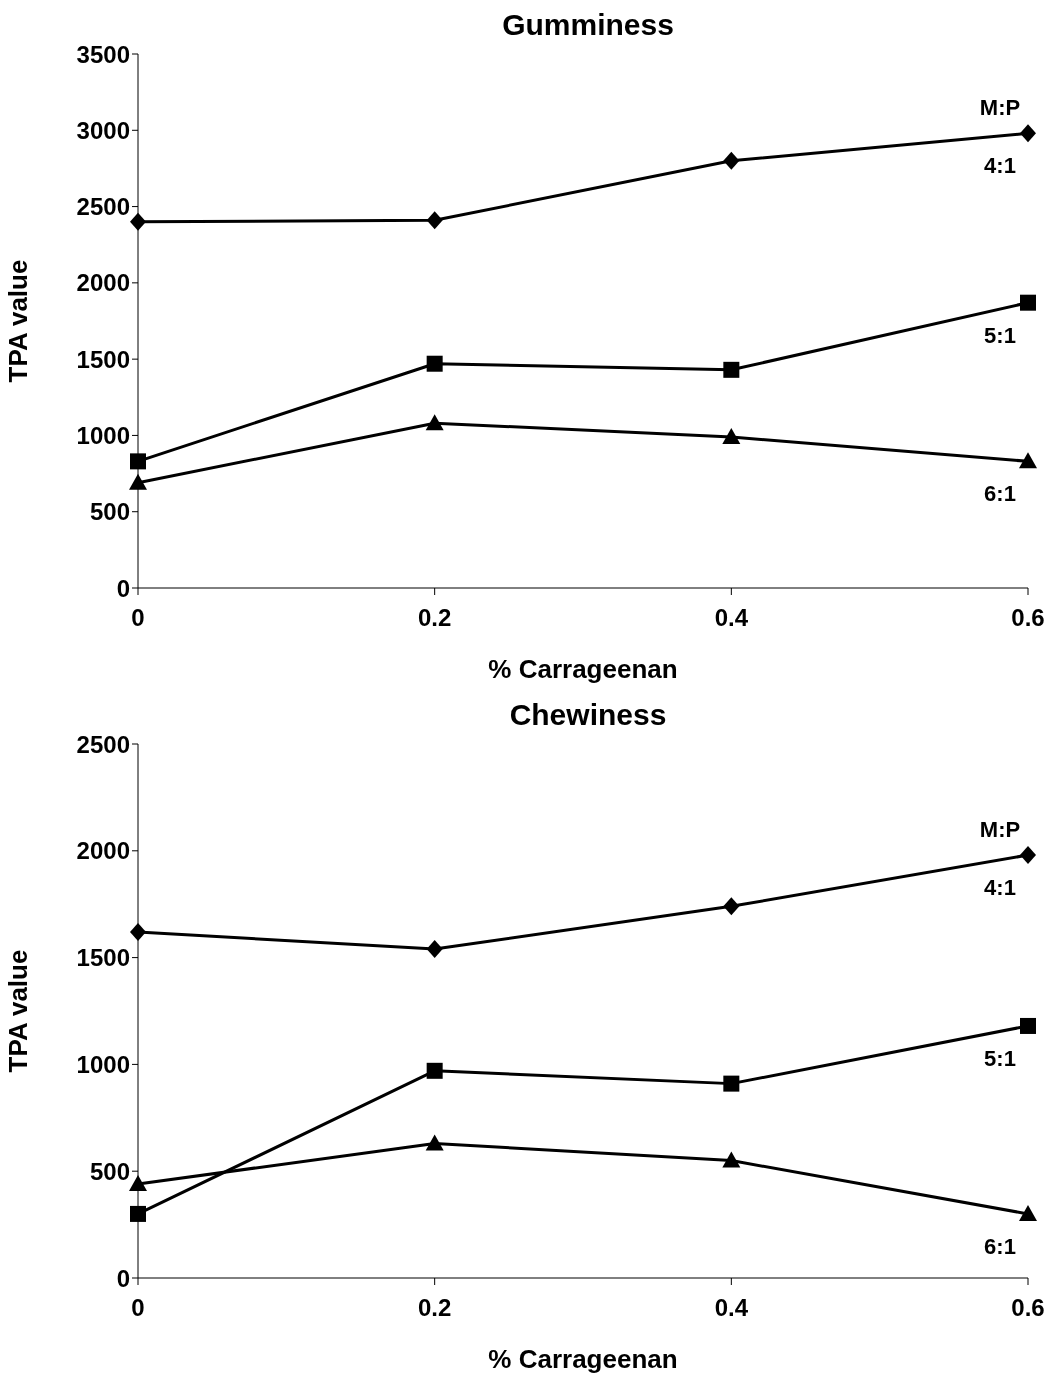  What do you see at coordinates (103, 54) in the screenshot?
I see `y-tick-label: 3500` at bounding box center [103, 54].